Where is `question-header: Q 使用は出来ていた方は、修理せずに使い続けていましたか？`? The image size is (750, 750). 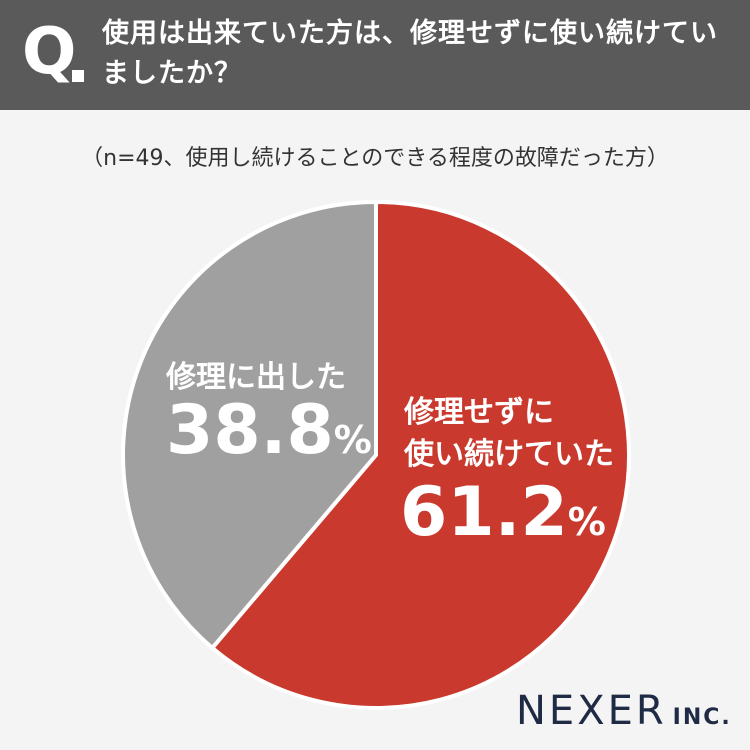
question-header: Q 使用は出来ていた方は、修理せずに使い続けていましたか？ is located at coordinates (375, 55).